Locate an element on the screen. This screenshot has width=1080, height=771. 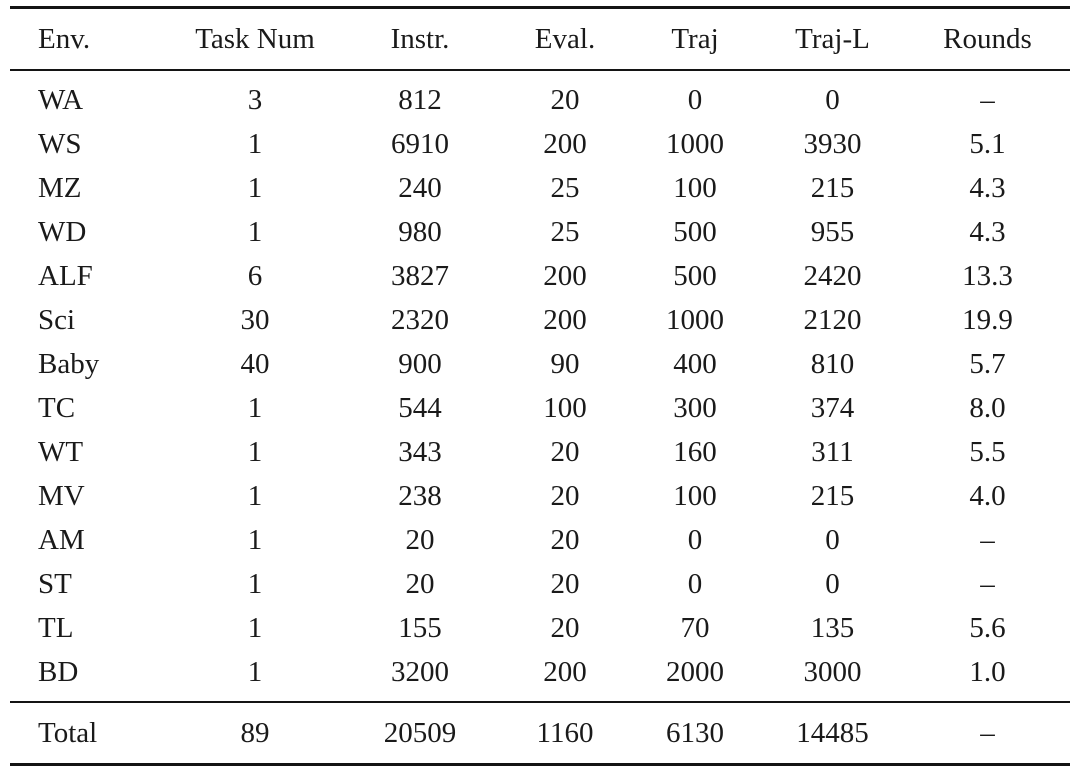
env-name-cell: Baby is located at coordinates (69, 363).